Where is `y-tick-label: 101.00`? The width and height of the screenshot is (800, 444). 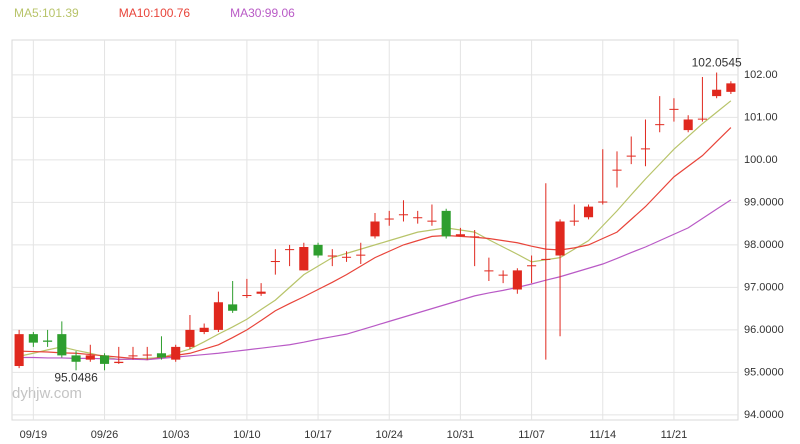
y-tick-label: 101.00 is located at coordinates (761, 117).